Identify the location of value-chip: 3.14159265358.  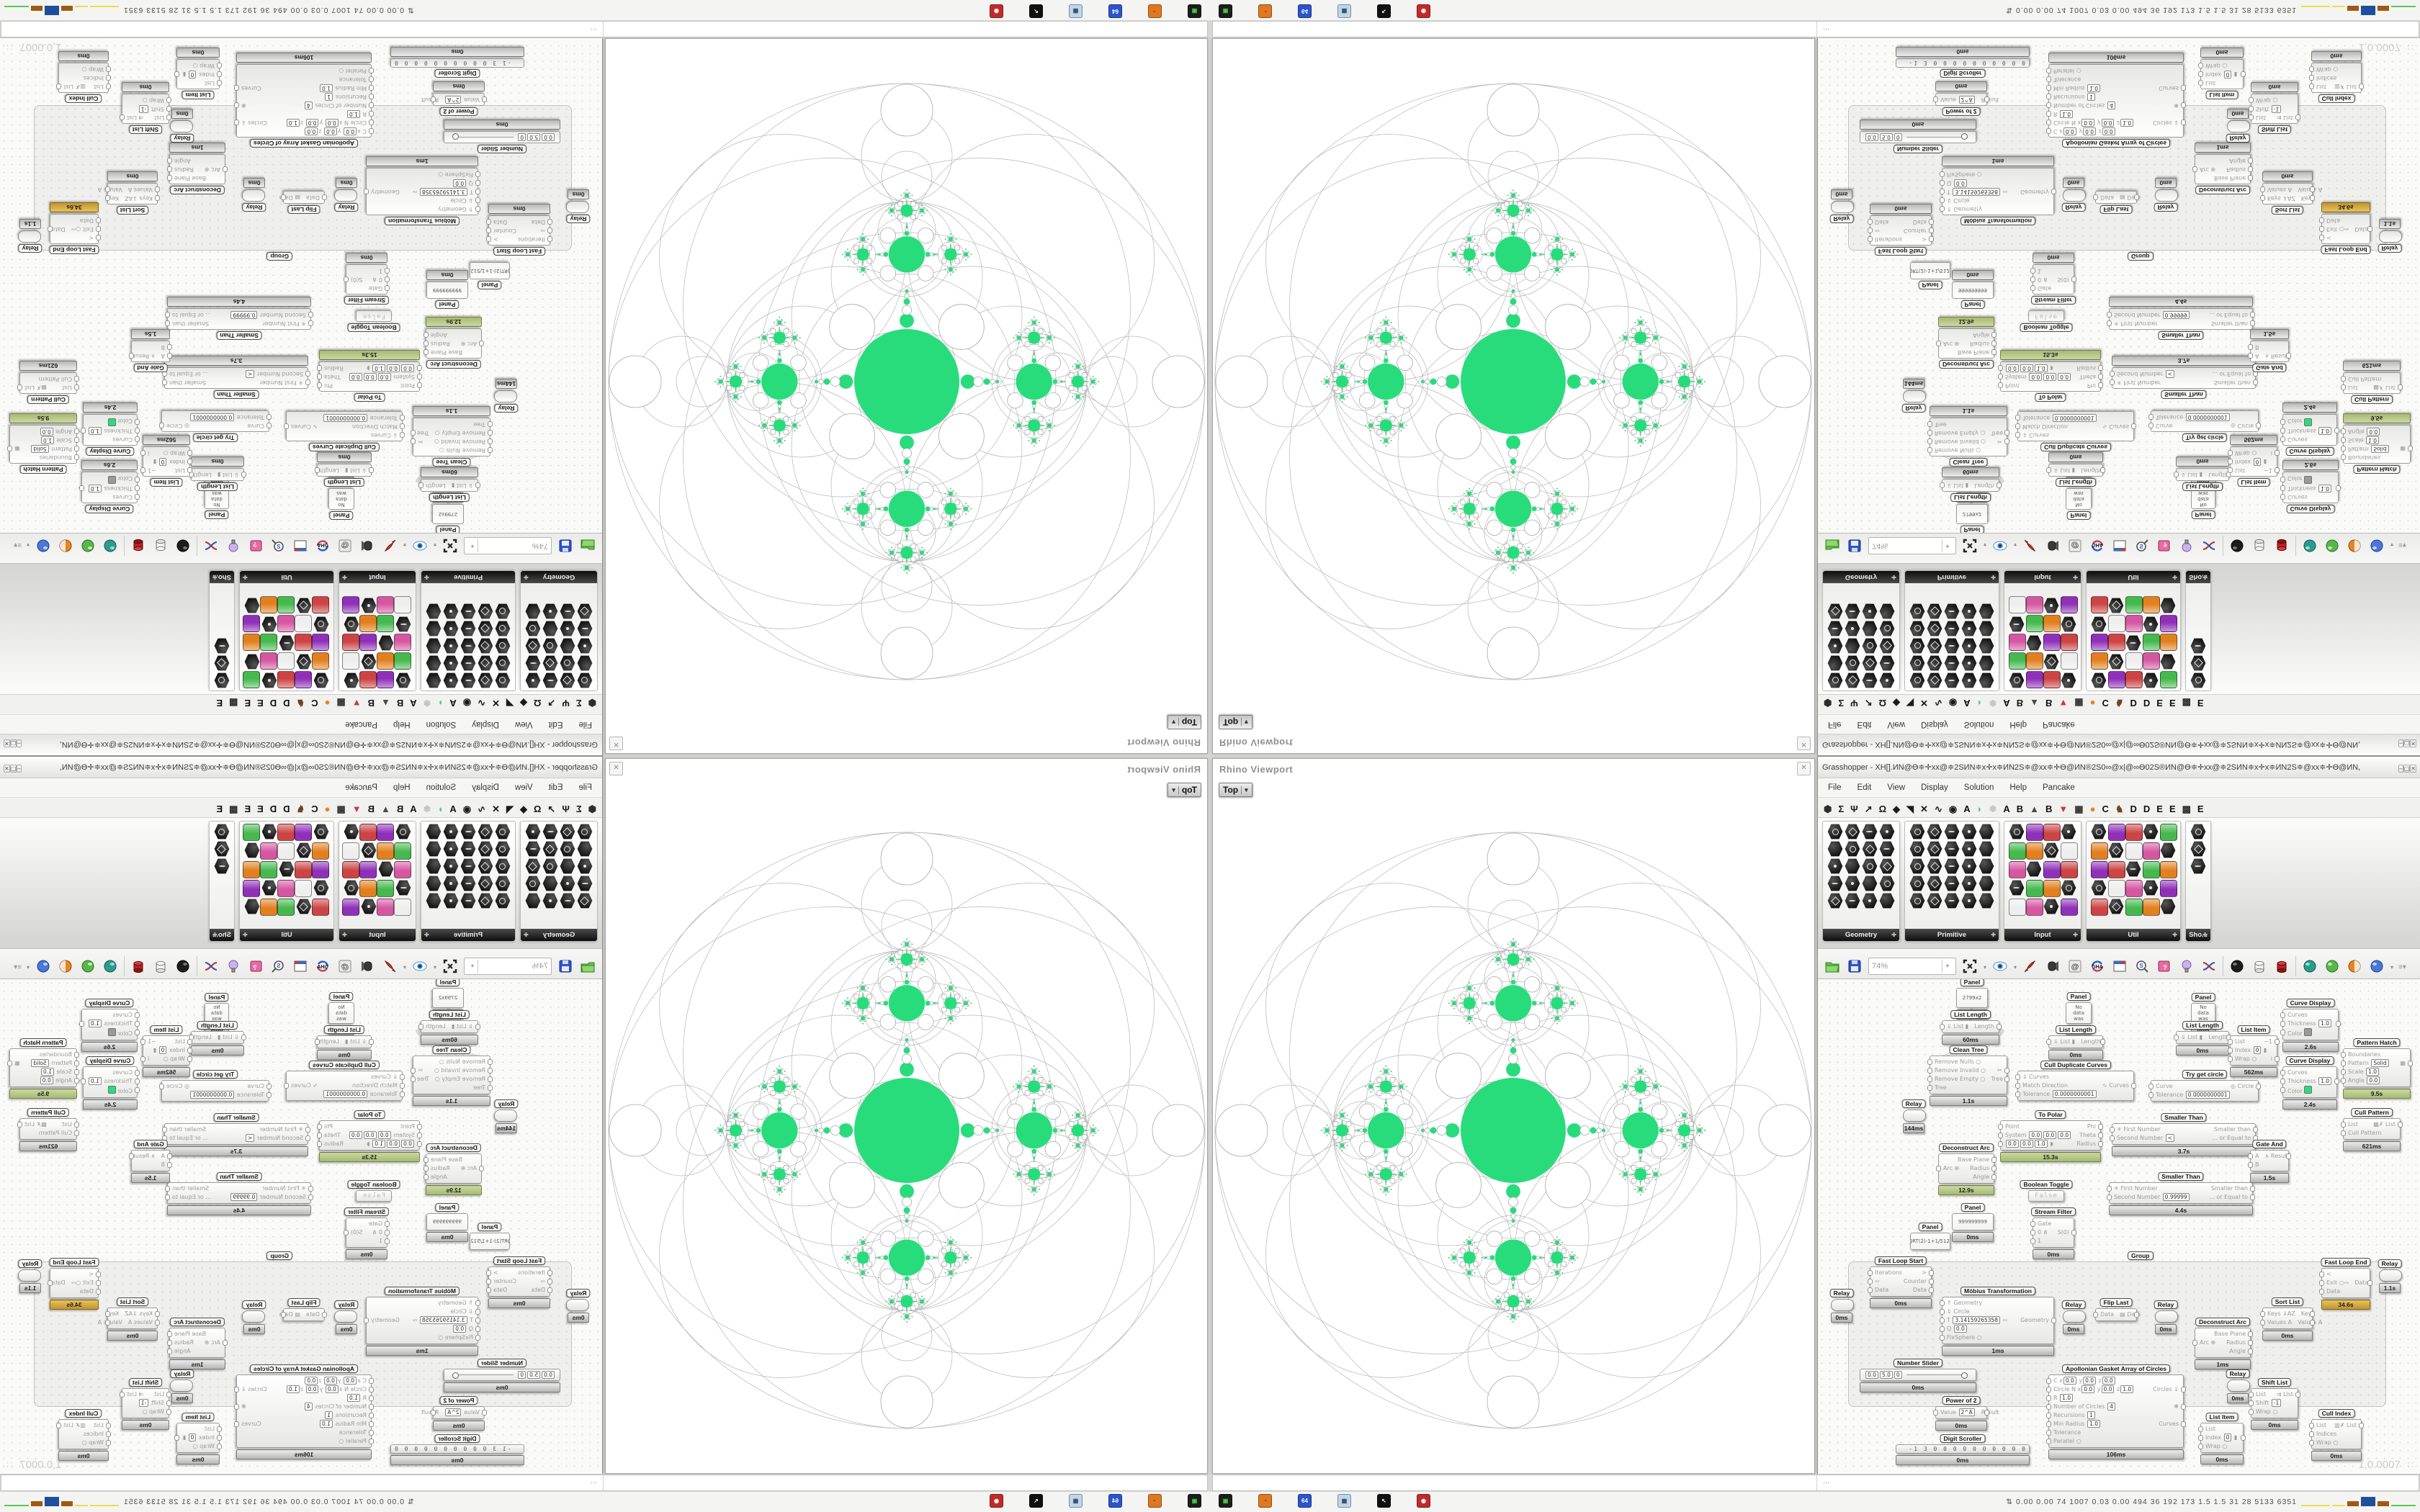
(1977, 192).